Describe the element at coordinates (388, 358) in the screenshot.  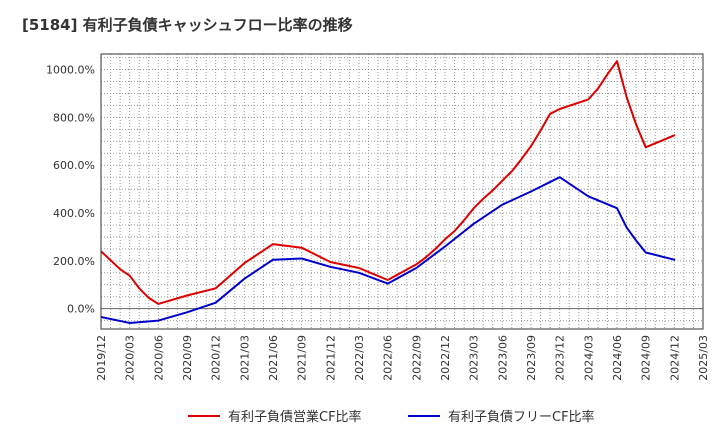
I see `x-tick-label: 2022/06` at that location.